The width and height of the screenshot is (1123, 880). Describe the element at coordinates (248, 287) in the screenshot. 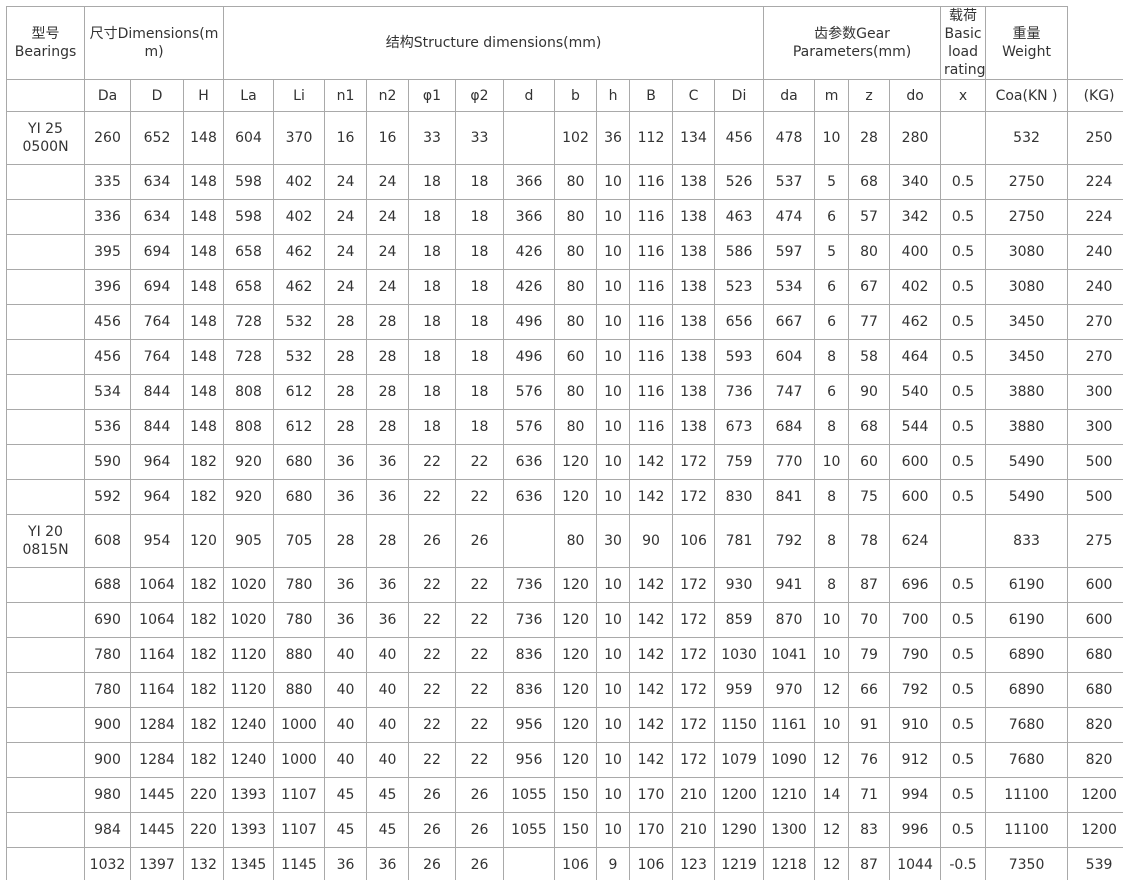

I see `value-cell: 658` at that location.